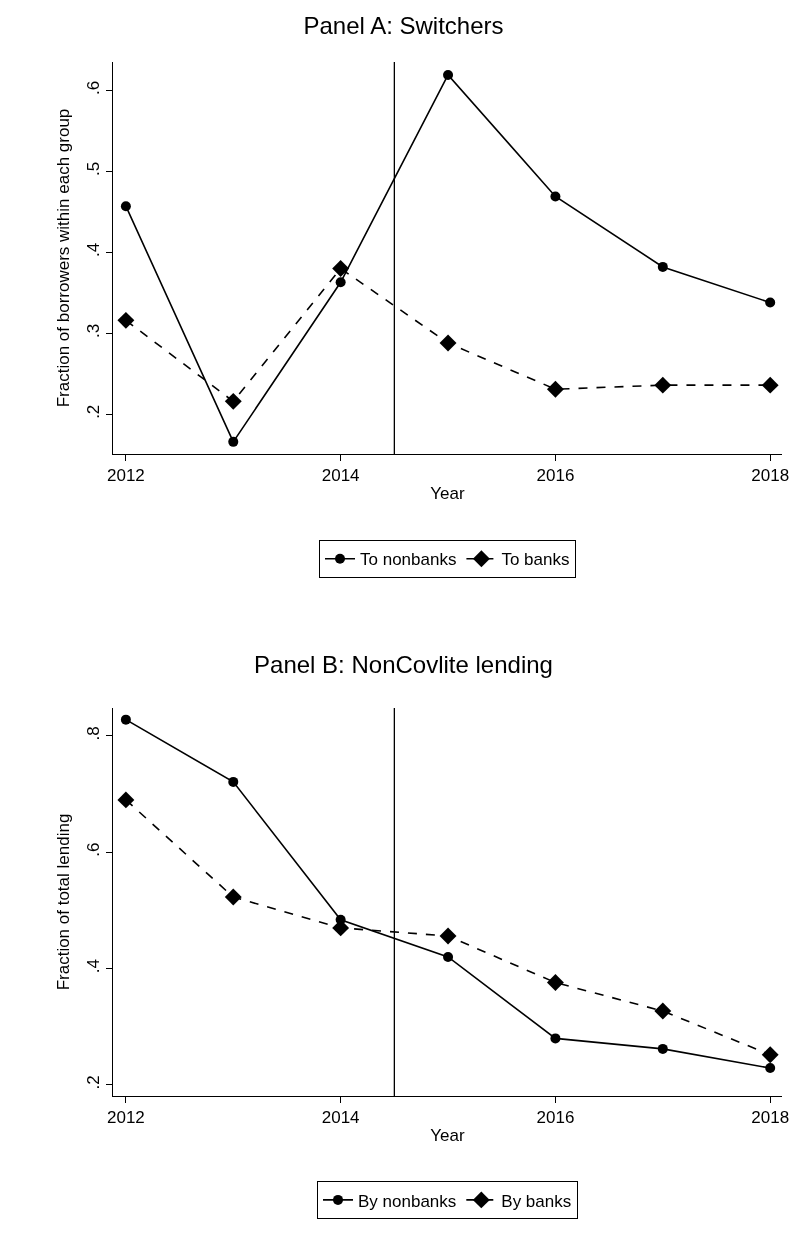 The height and width of the screenshot is (1241, 807). Describe the element at coordinates (403, 665) in the screenshot. I see `chart-title: Panel B: NonCovlite lending` at that location.